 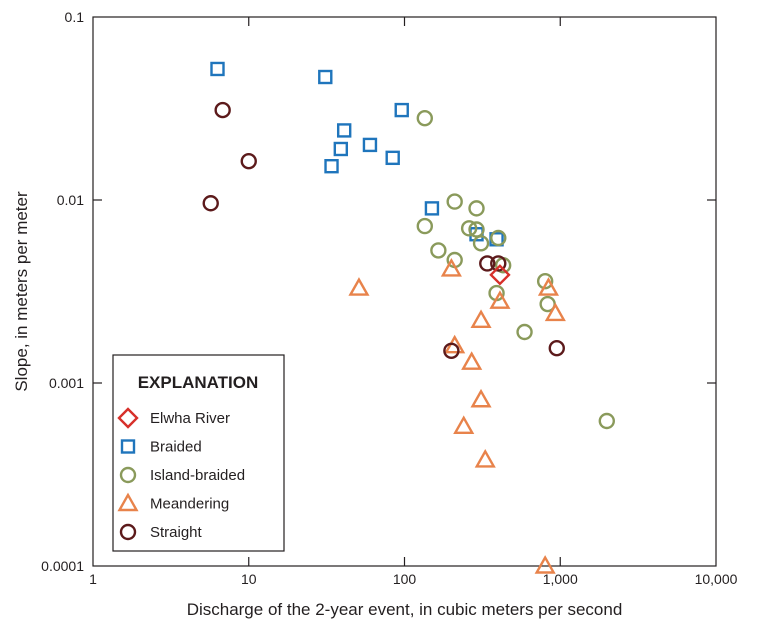 What do you see at coordinates (176, 532) in the screenshot?
I see `legend-label: Straight` at bounding box center [176, 532].